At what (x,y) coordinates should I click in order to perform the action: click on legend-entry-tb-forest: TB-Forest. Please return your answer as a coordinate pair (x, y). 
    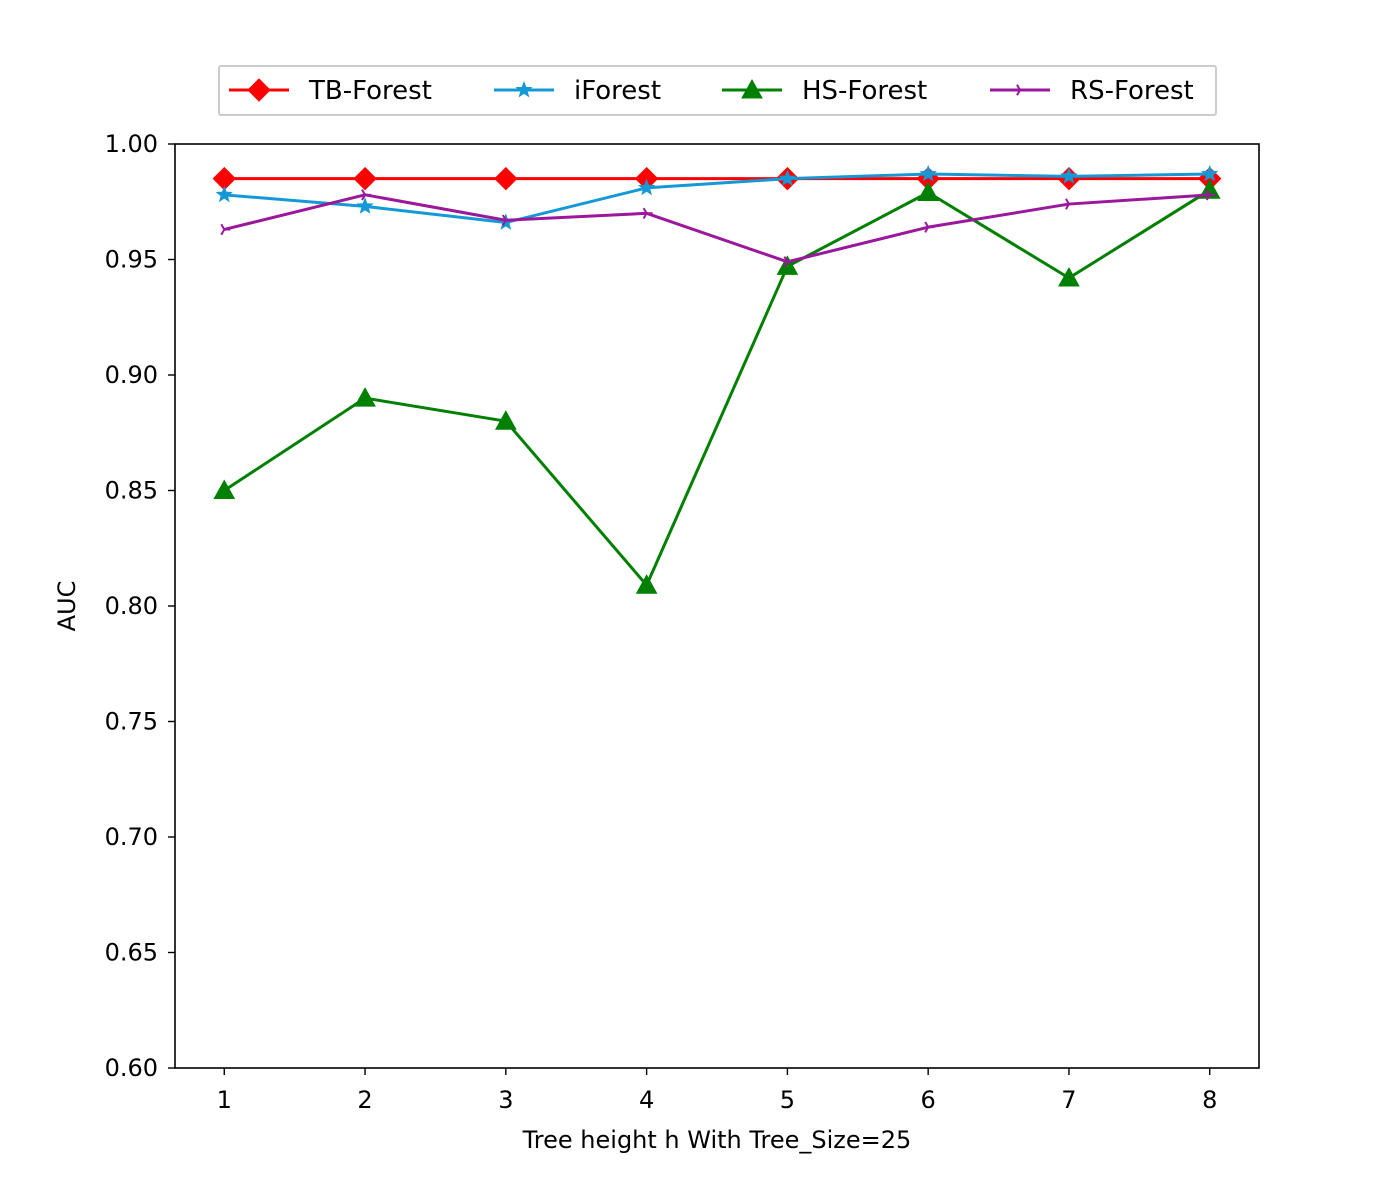
    Looking at the image, I should click on (330, 91).